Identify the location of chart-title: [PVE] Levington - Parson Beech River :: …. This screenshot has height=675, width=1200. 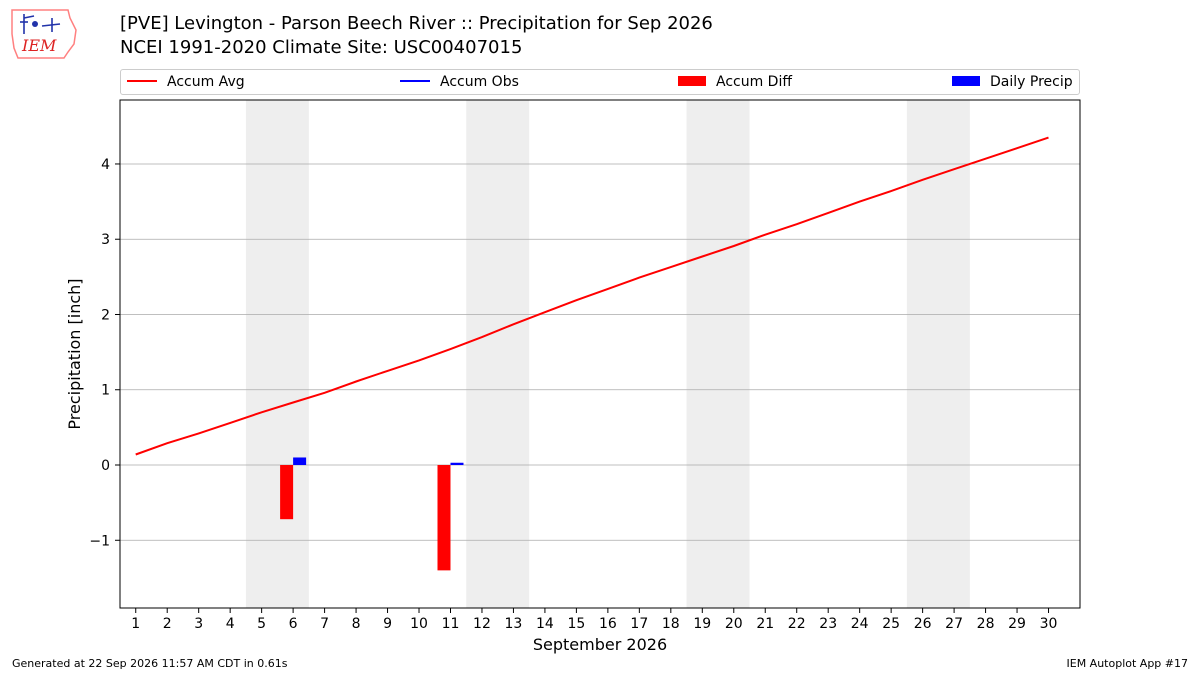
(416, 23).